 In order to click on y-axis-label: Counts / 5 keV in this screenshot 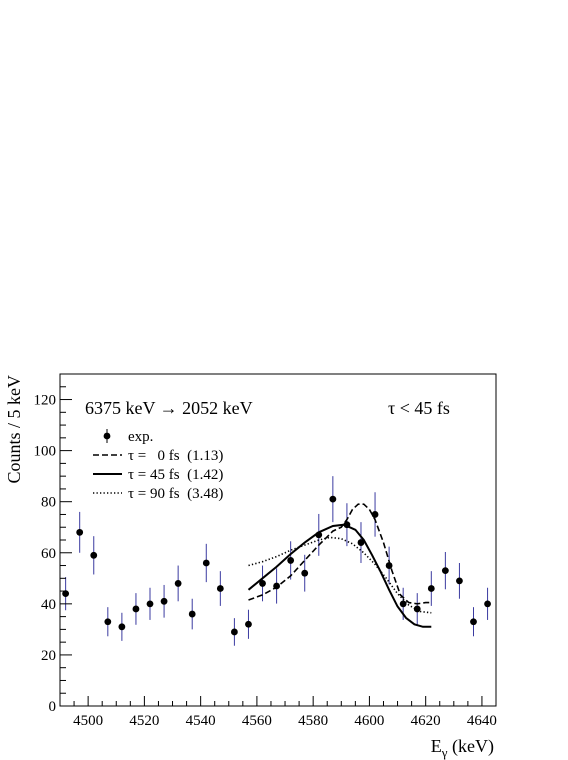, I will do `click(14, 429)`.